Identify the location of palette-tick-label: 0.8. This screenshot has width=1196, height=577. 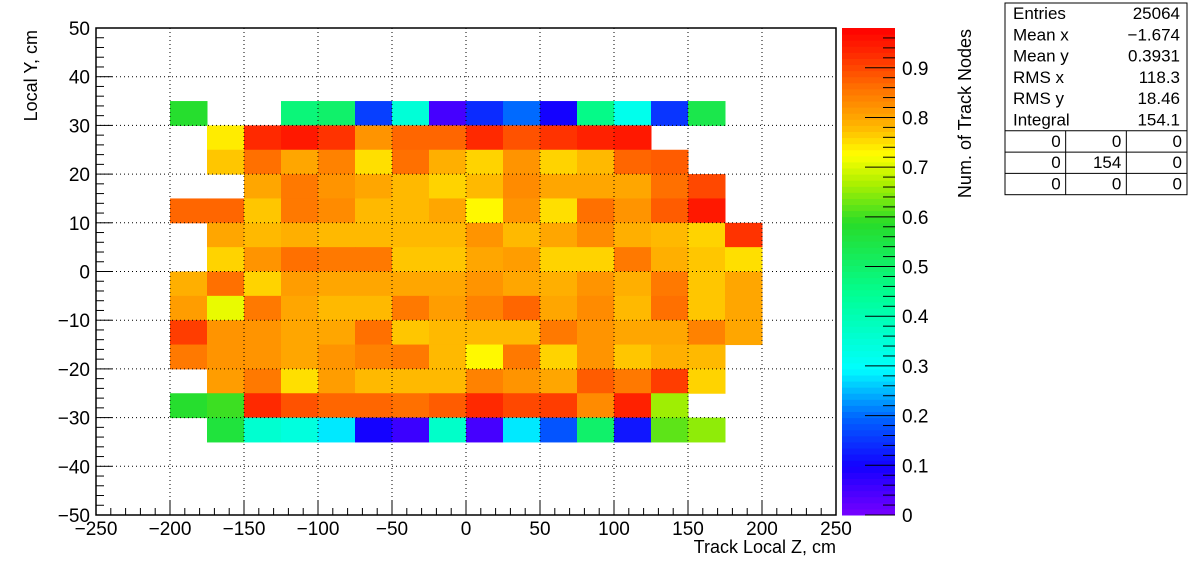
(915, 118).